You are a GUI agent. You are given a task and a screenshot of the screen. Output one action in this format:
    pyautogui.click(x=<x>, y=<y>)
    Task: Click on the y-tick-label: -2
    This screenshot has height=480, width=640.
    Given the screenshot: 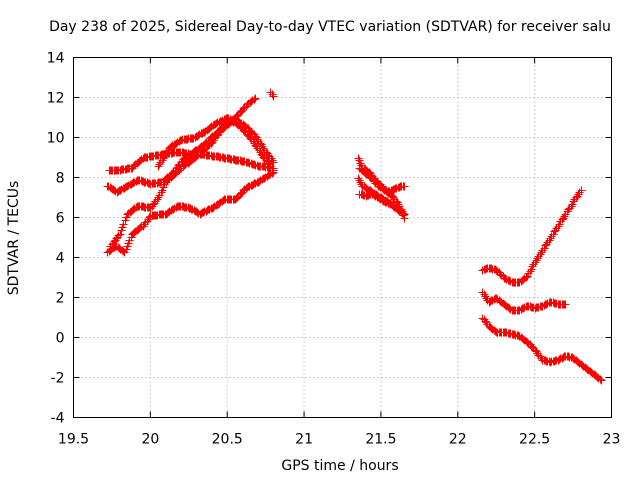 What is the action you would take?
    pyautogui.click(x=58, y=379)
    